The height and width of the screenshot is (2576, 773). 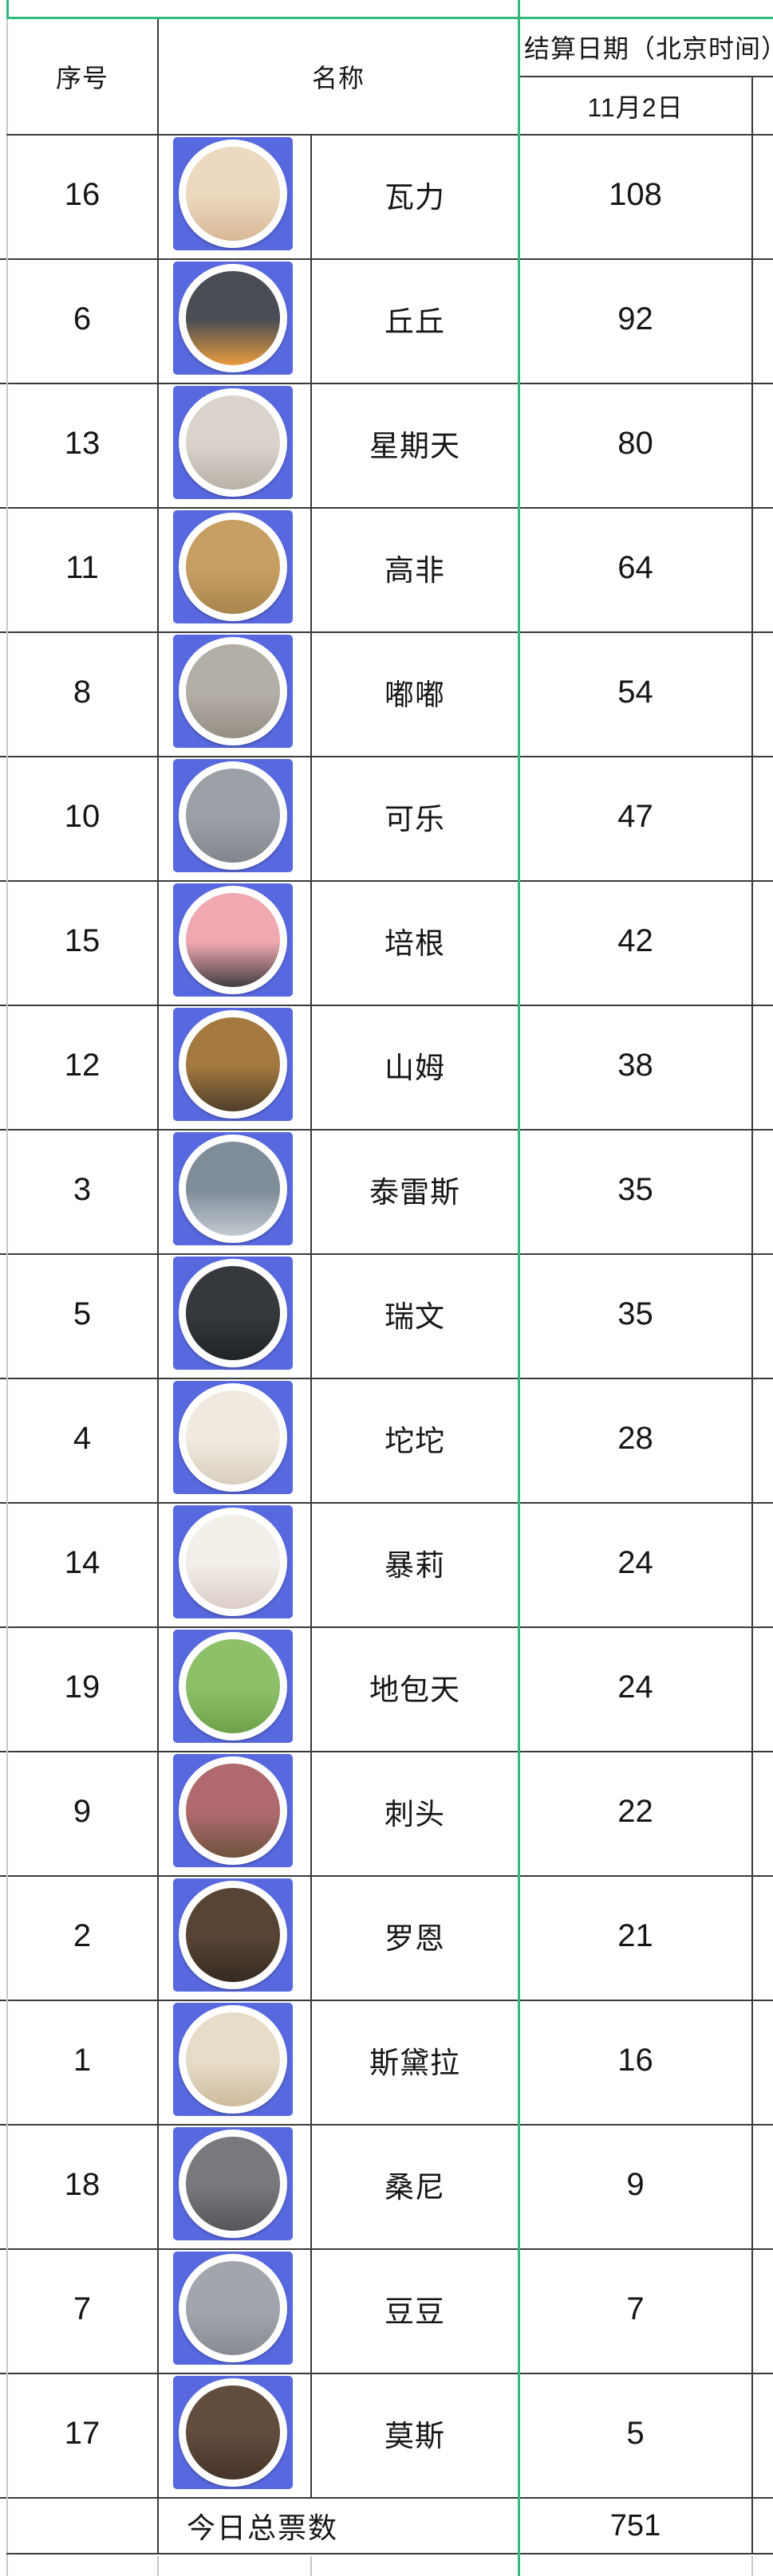 What do you see at coordinates (389, 2554) in the screenshot?
I see `total-row-bottom-border` at bounding box center [389, 2554].